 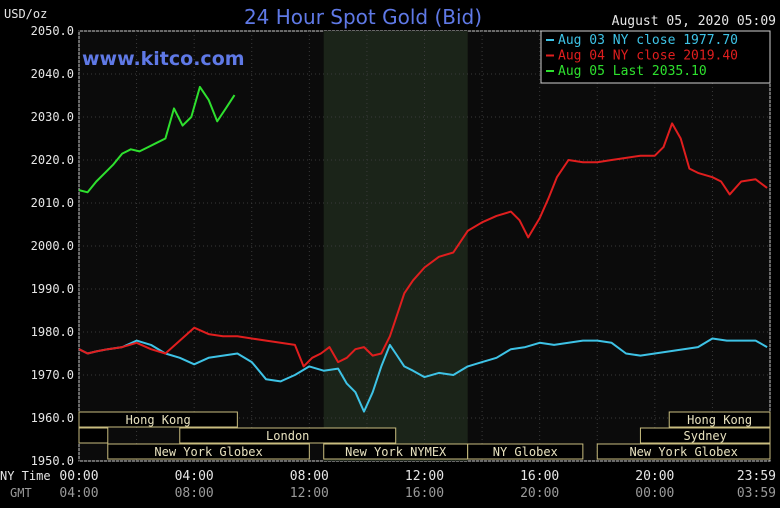 I want to click on legend-label: Aug 04 NY close 2019.40, so click(x=648, y=56).